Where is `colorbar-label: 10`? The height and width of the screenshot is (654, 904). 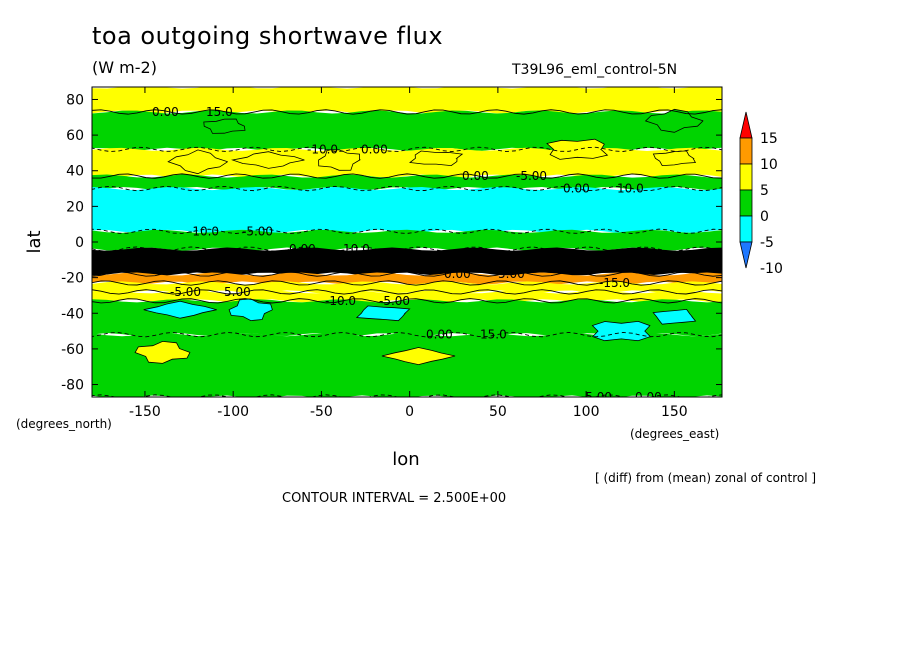
colorbar-label: 10 is located at coordinates (769, 165).